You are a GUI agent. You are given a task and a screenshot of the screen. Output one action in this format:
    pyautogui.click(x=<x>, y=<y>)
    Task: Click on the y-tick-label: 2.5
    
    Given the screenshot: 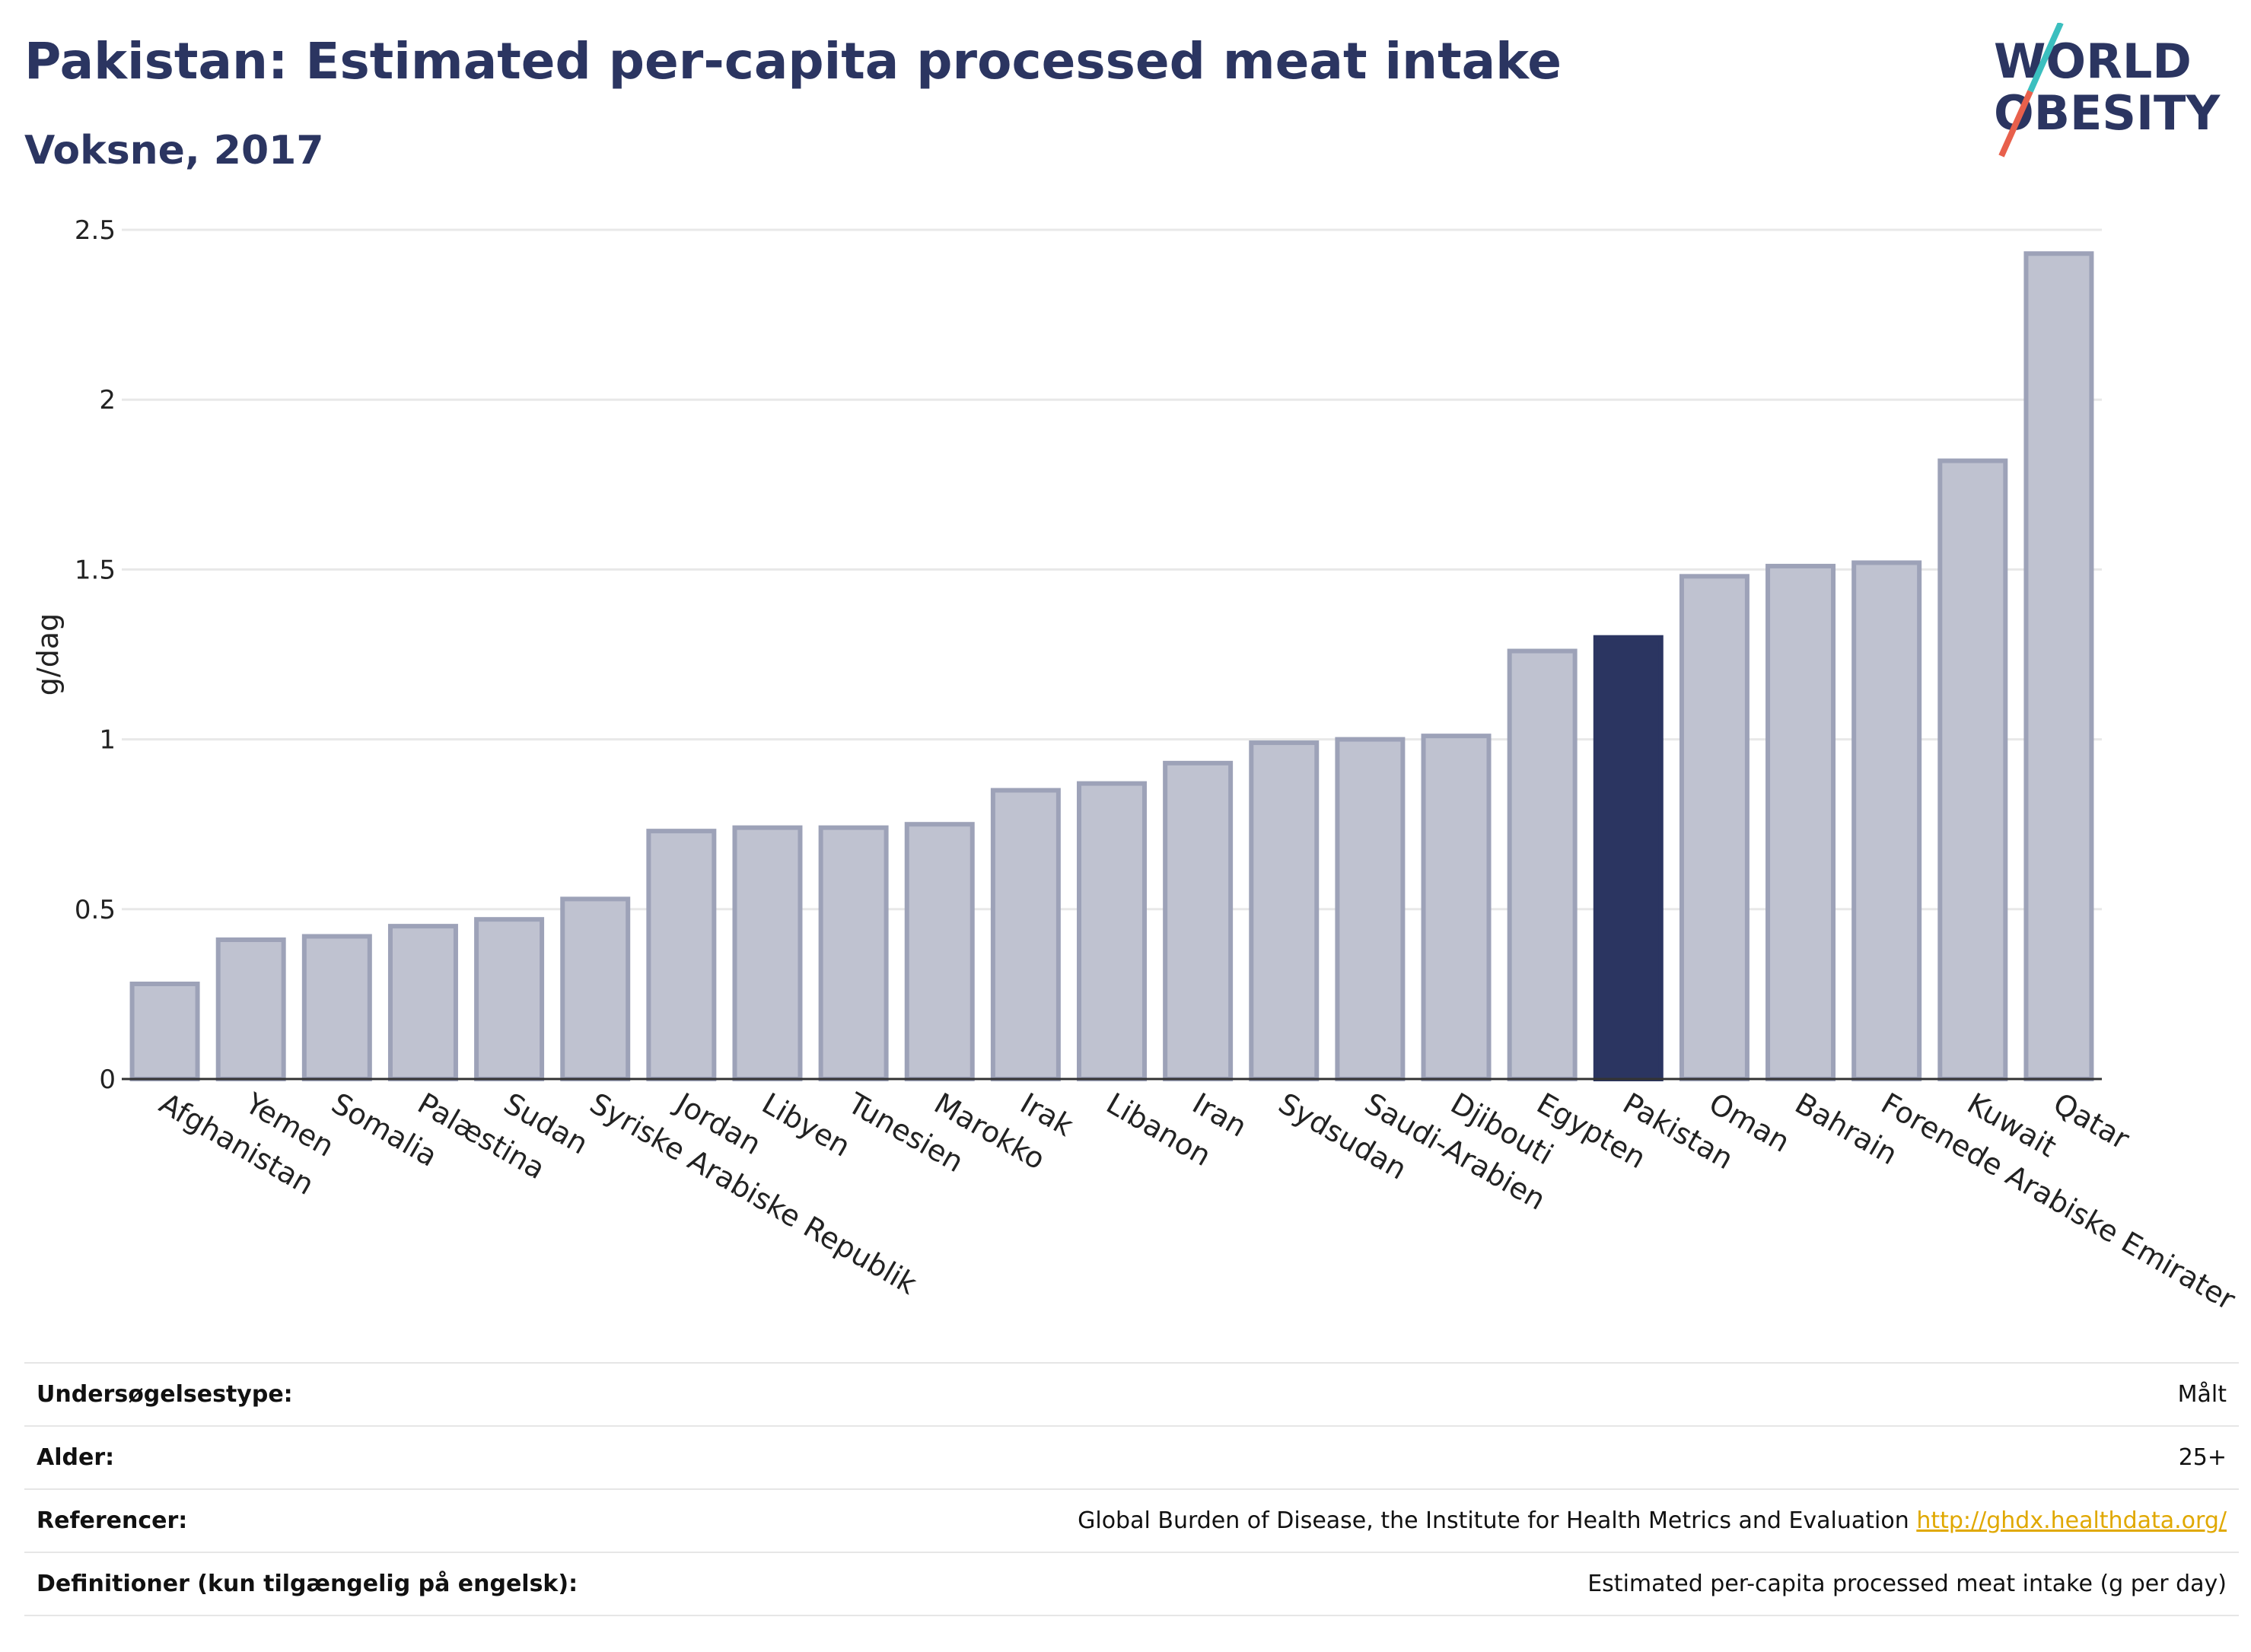 What is the action you would take?
    pyautogui.click(x=95, y=230)
    